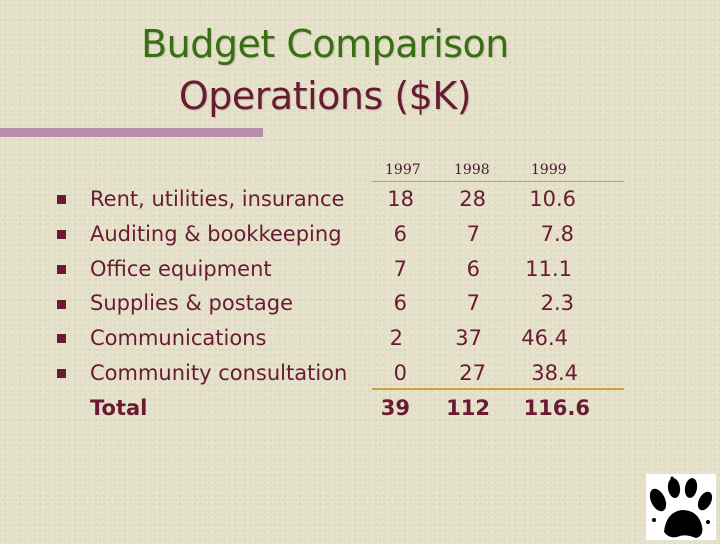  Describe the element at coordinates (556, 408) in the screenshot. I see `total-1999: 116.6` at that location.